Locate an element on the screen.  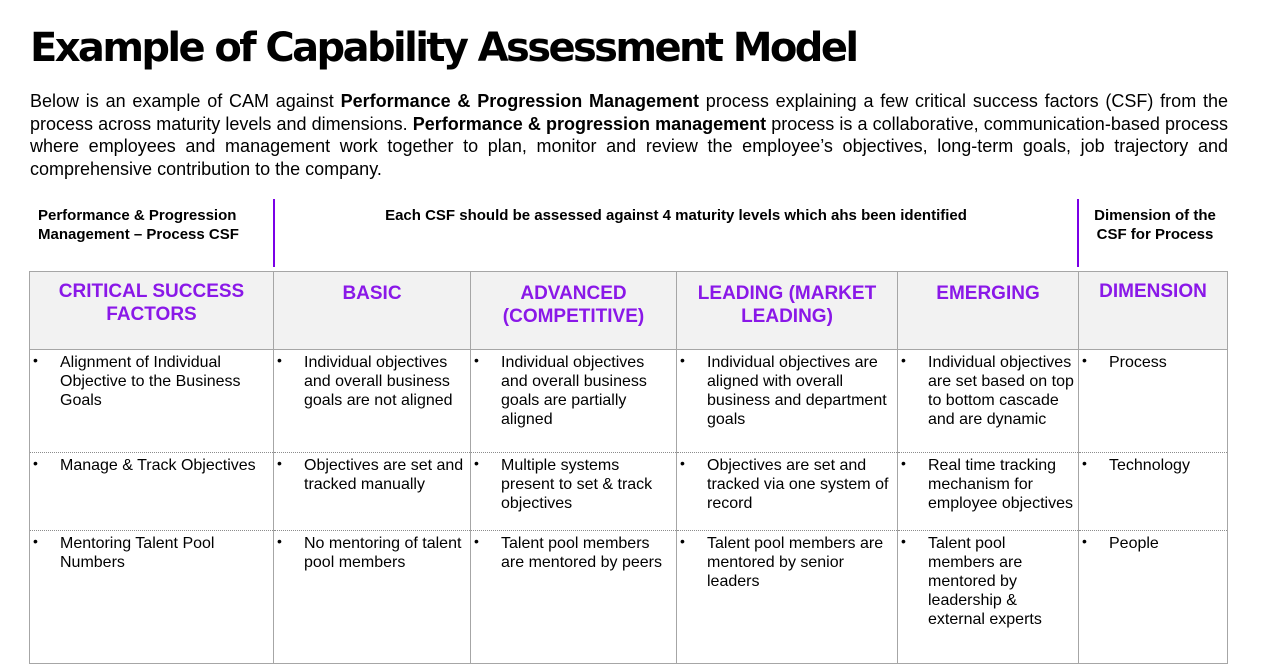
intro-text-1: Below is an example of CAM against is located at coordinates (185, 101).